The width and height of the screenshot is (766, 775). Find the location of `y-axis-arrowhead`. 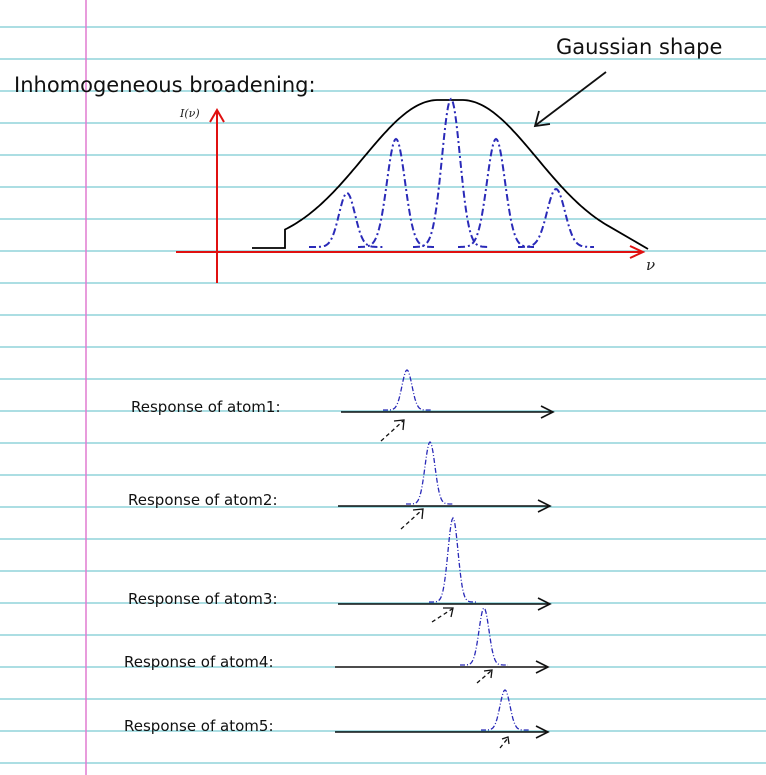

y-axis-arrowhead is located at coordinates (217, 115).